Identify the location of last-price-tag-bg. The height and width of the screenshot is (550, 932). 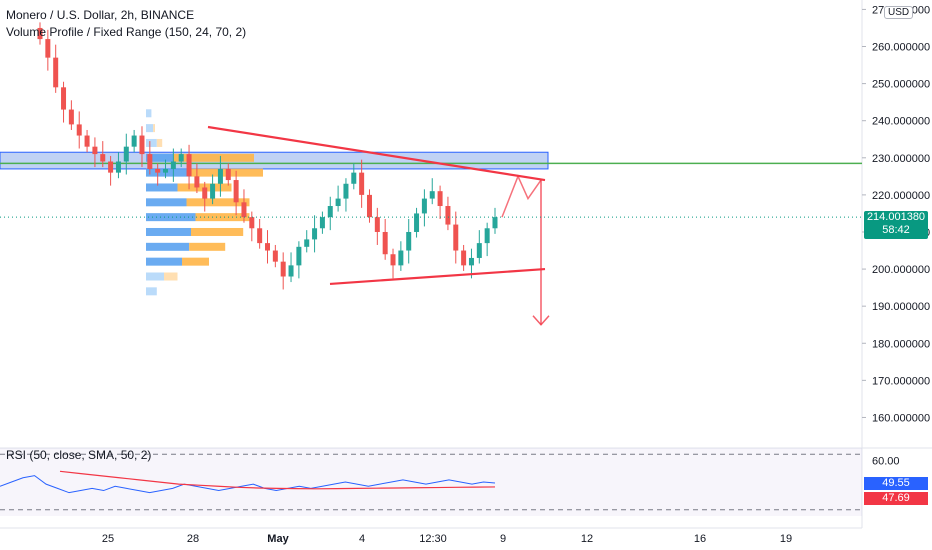
(896, 225).